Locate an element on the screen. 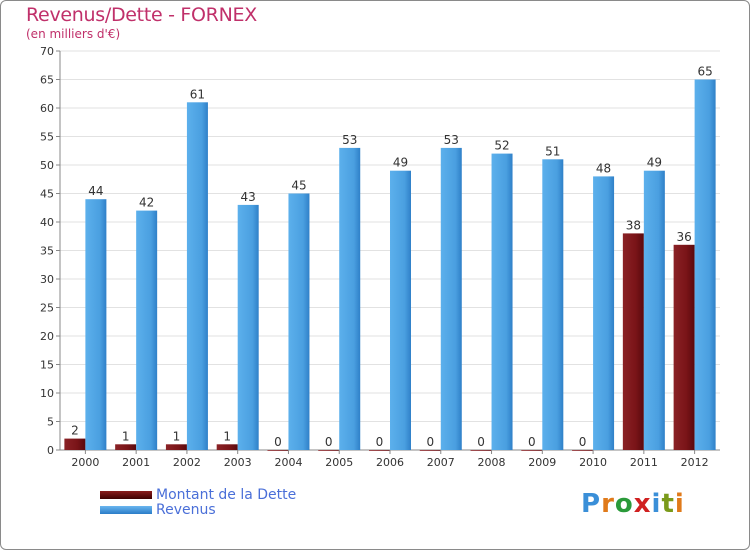  data-label-revenus: 45 is located at coordinates (298, 186).